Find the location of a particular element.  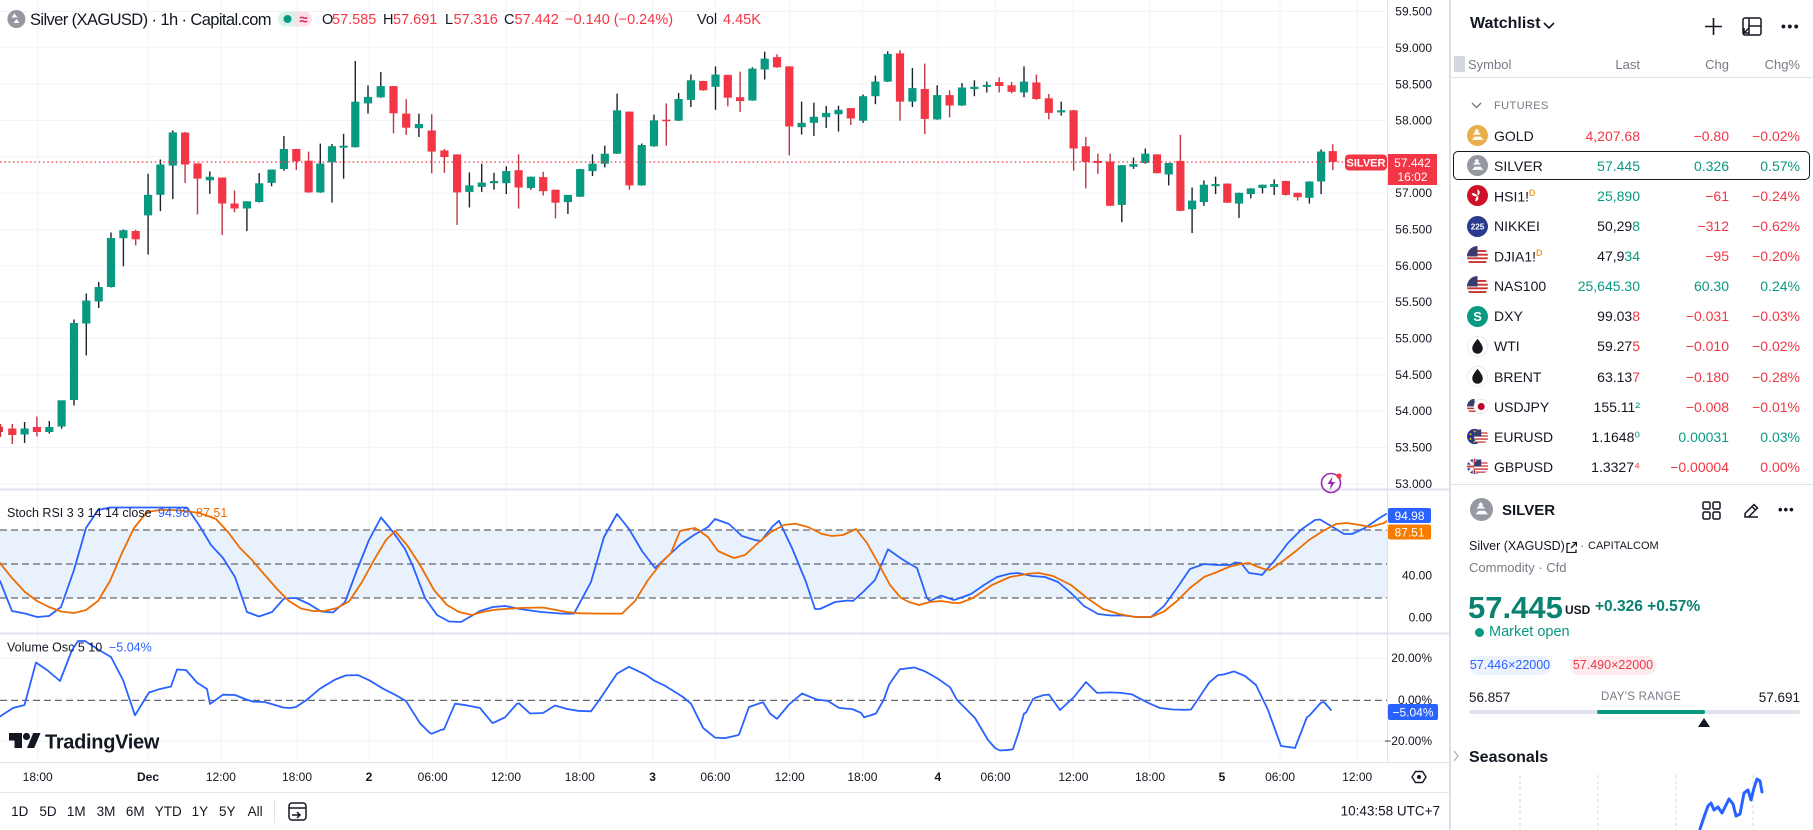

svg-text: All is located at coordinates (255, 811).